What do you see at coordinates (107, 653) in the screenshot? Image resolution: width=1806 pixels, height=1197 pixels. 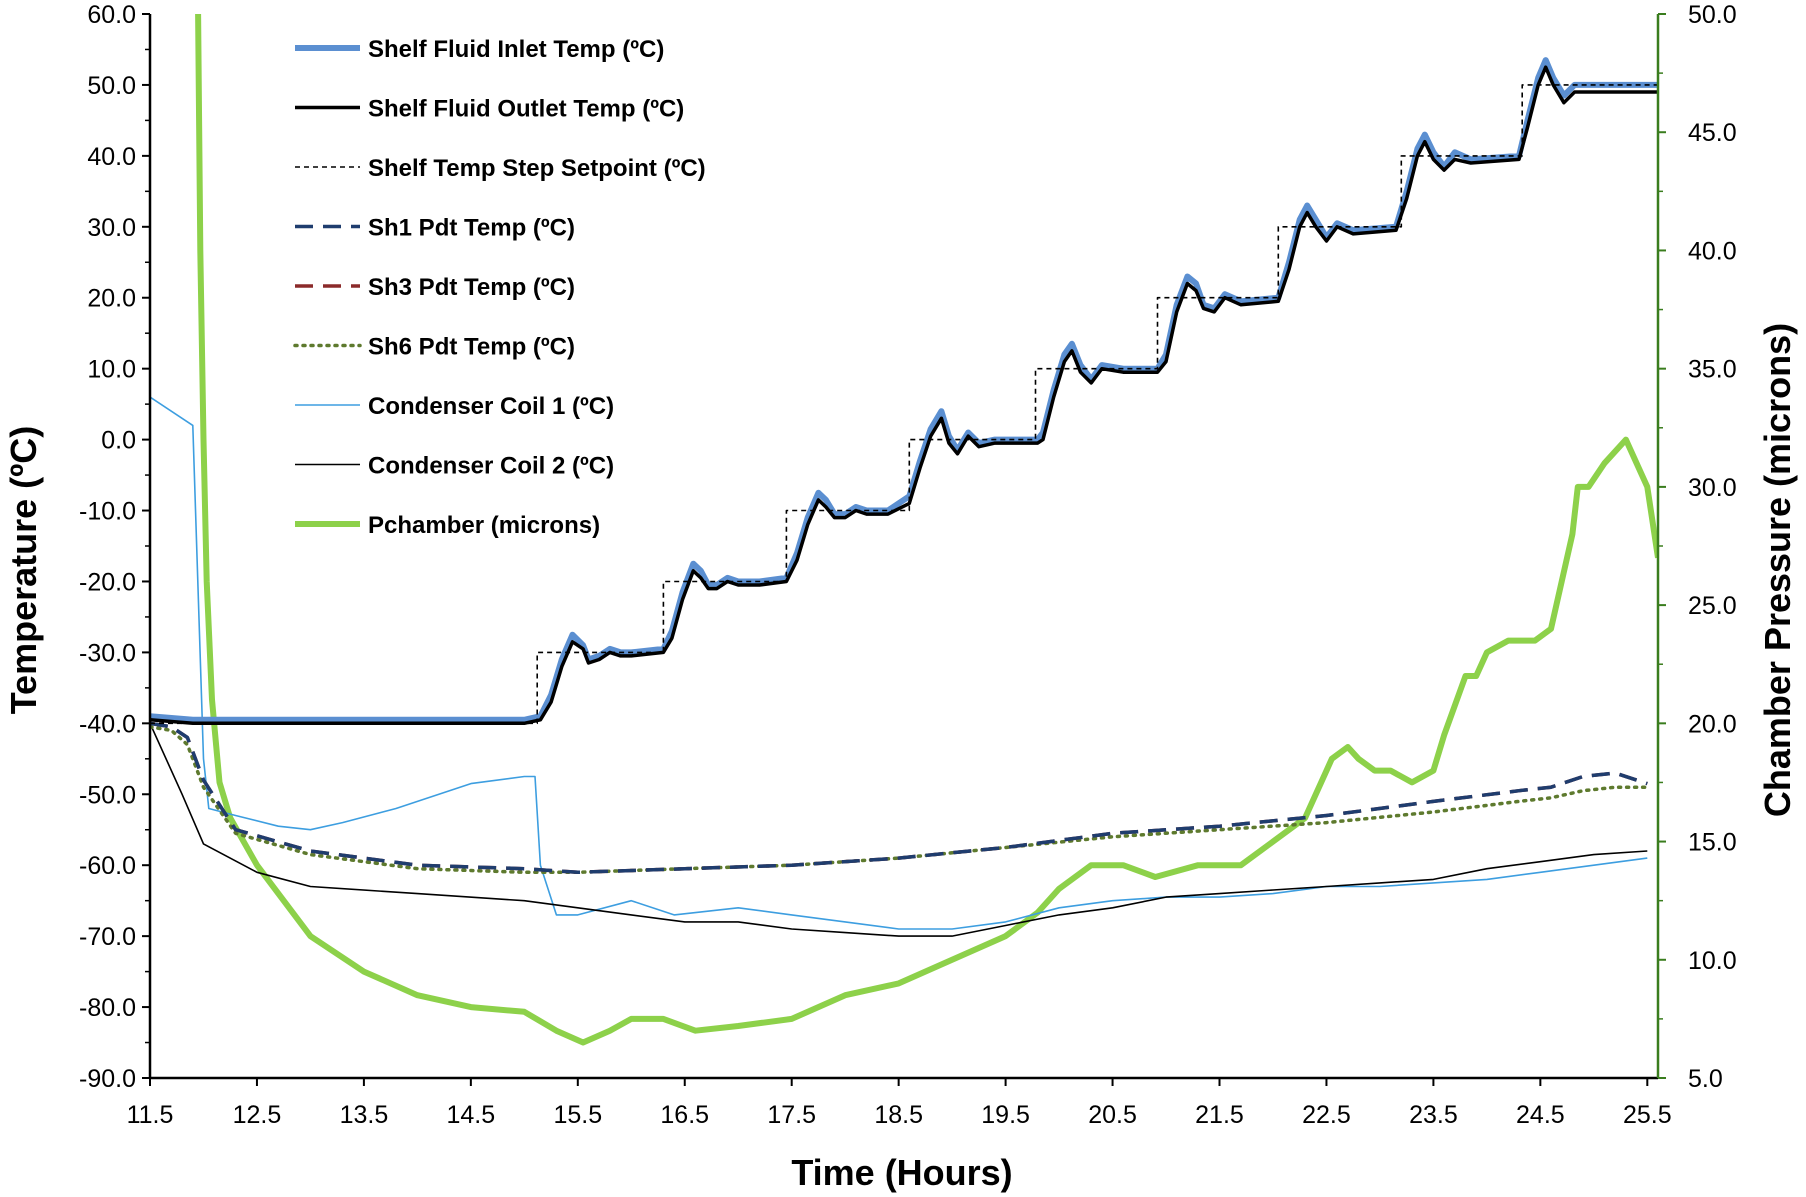 I see `y-tick-label: -30.0` at bounding box center [107, 653].